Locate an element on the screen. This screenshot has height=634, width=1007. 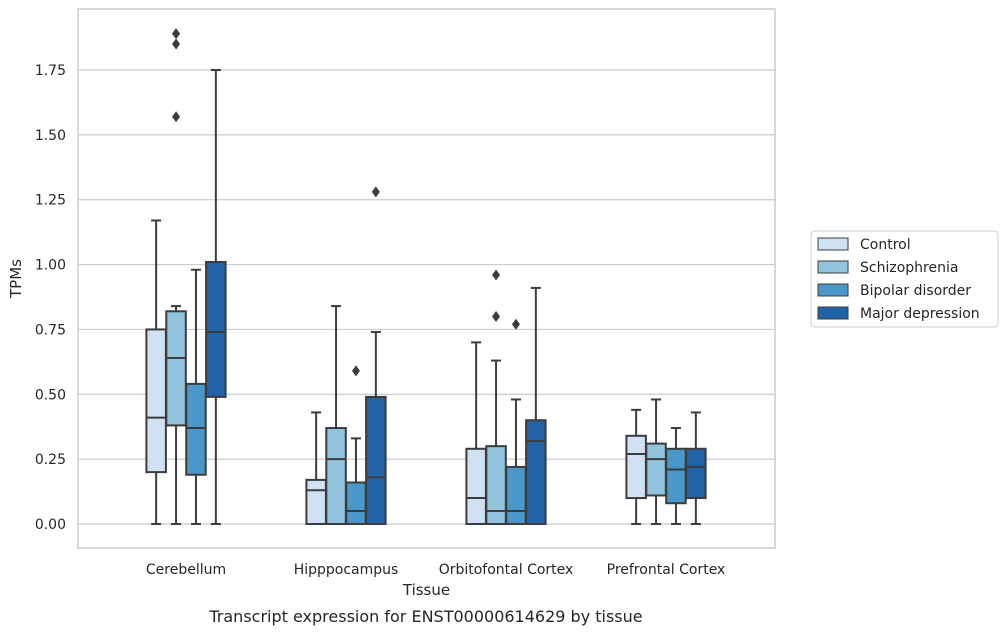
x-tick-label: Hipppocampus is located at coordinates (346, 570).